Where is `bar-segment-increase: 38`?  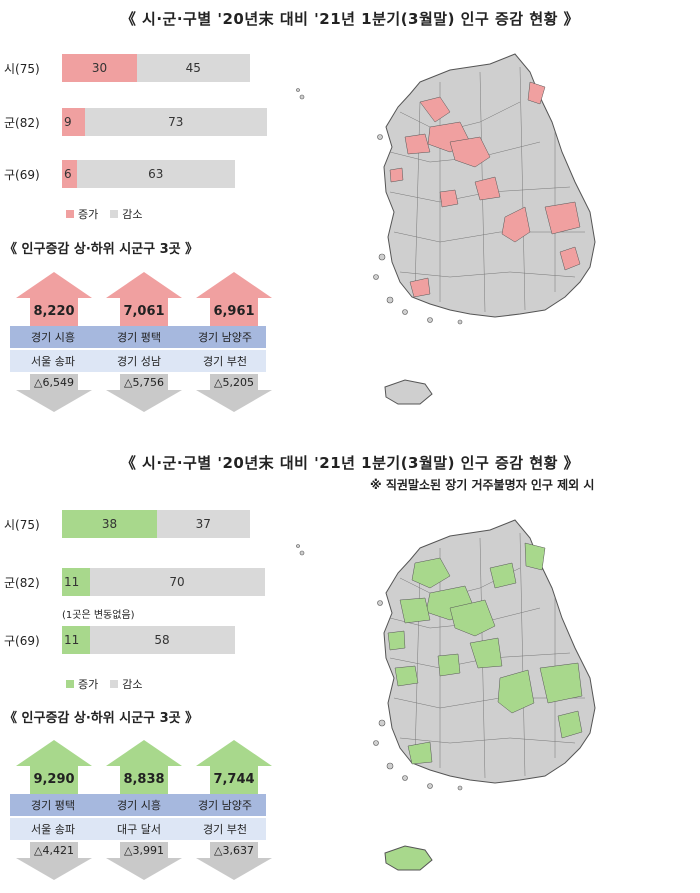
bar-segment-increase: 38 is located at coordinates (109, 524).